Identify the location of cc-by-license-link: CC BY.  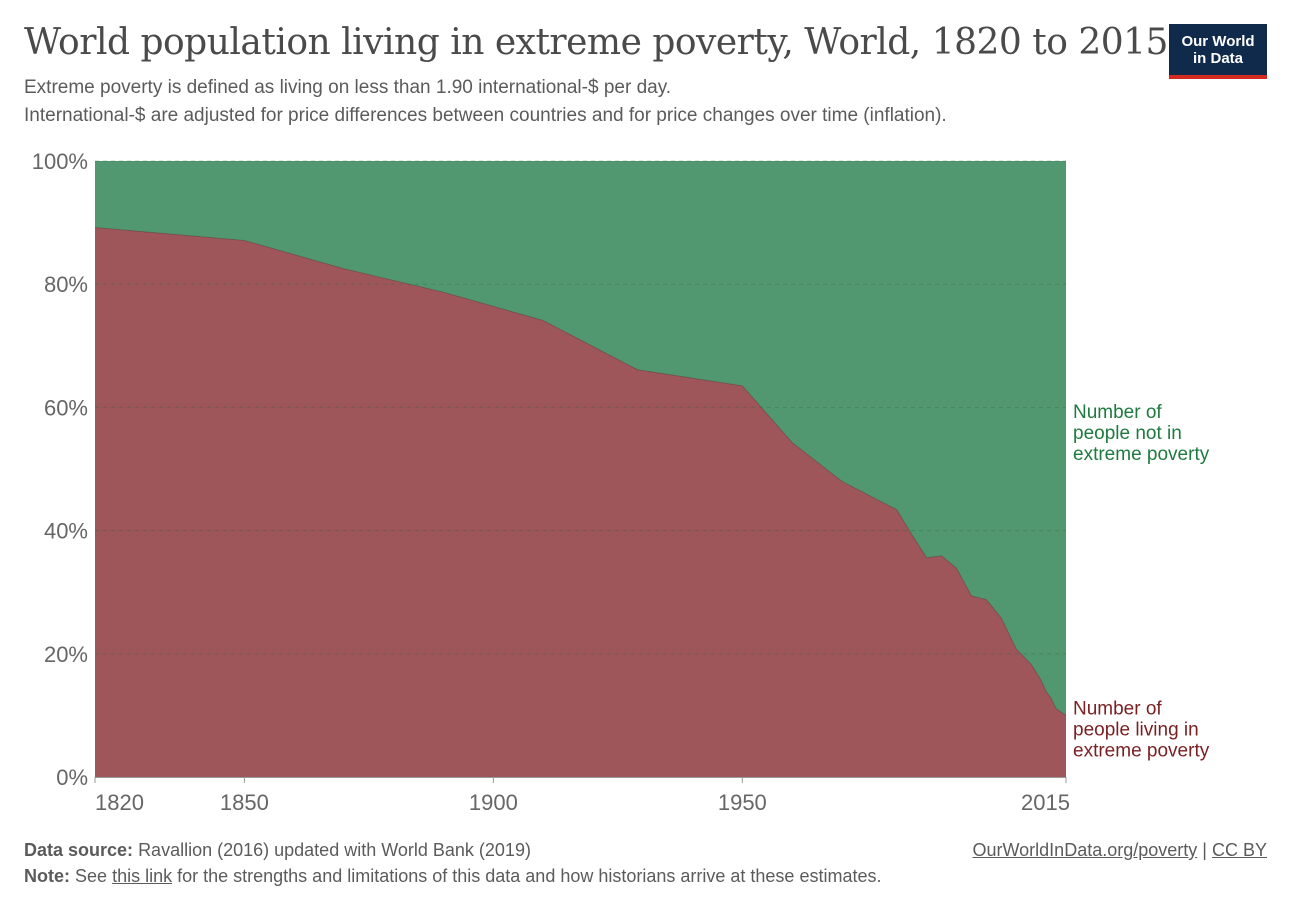
(1239, 850).